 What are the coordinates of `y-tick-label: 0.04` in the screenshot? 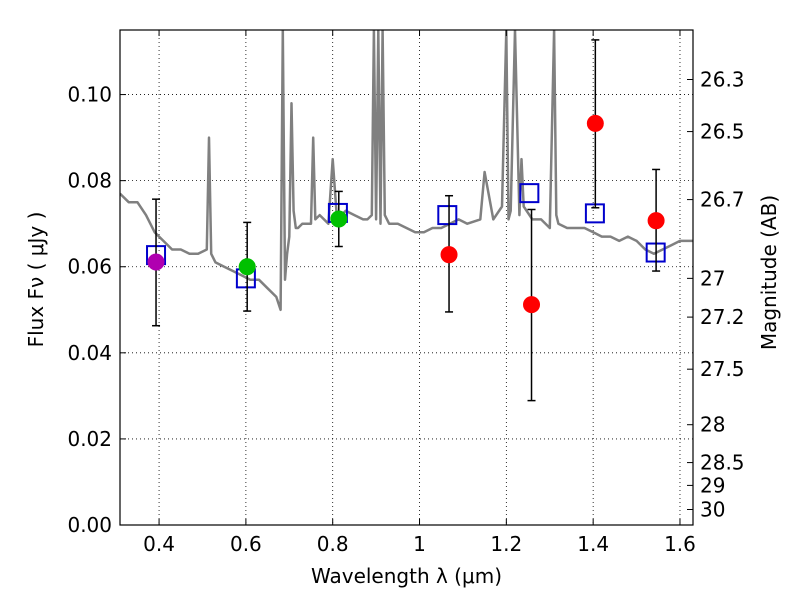 It's located at (89, 353).